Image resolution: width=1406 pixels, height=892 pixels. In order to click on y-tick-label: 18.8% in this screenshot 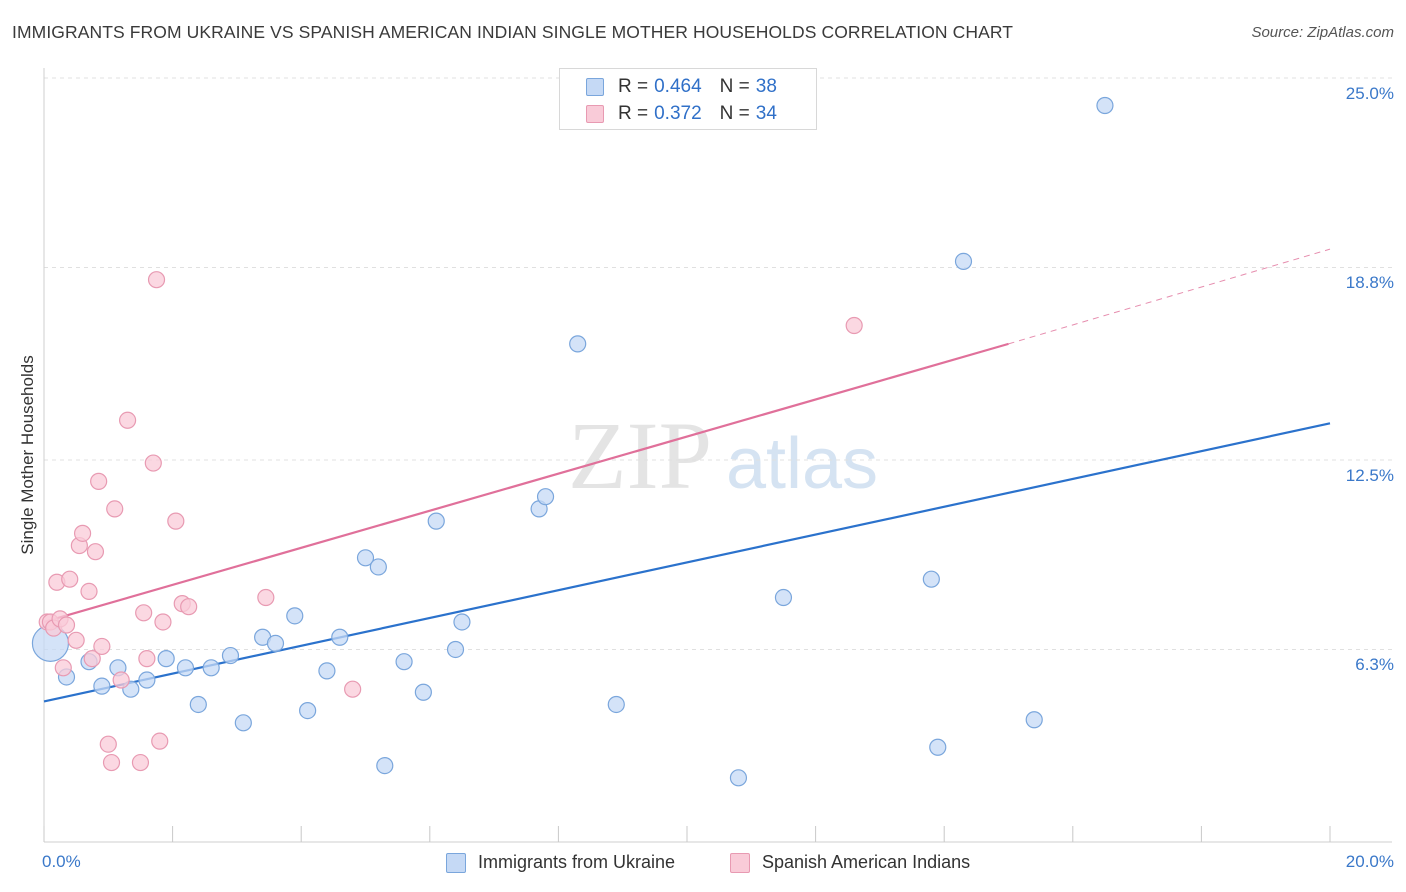, I will do `click(1369, 283)`.